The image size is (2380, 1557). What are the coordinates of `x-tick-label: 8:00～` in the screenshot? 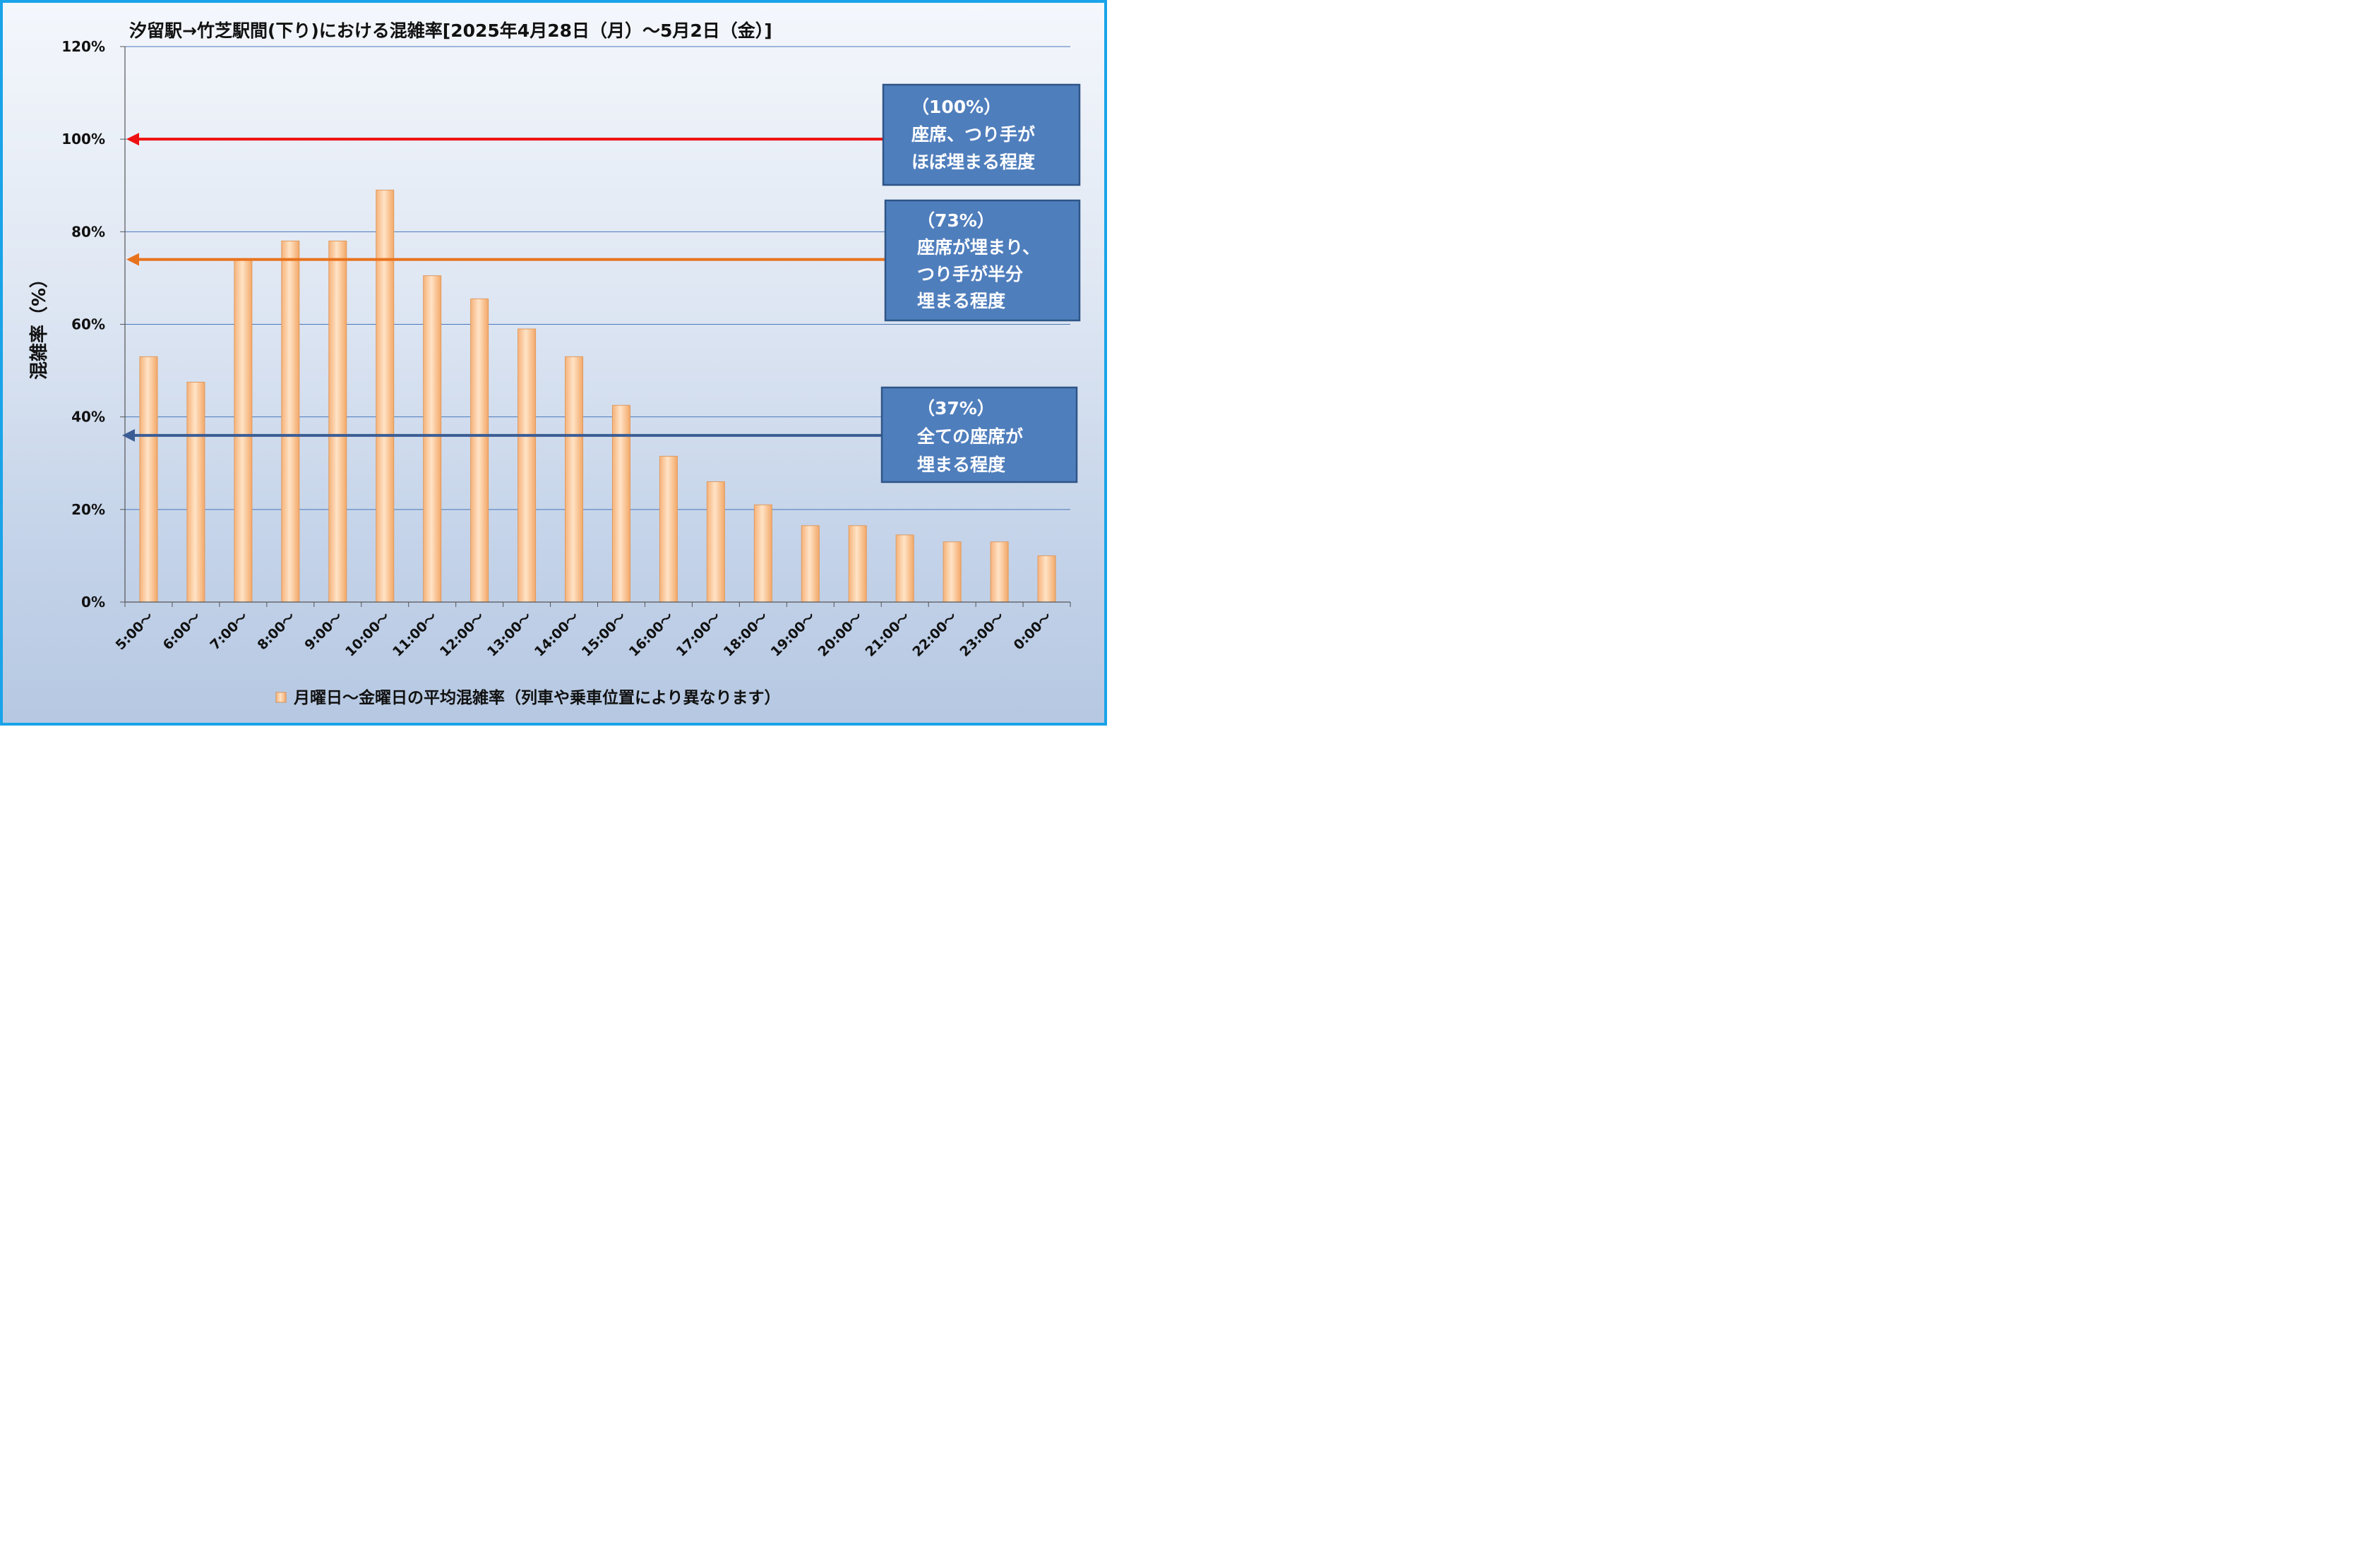 It's located at (276, 631).